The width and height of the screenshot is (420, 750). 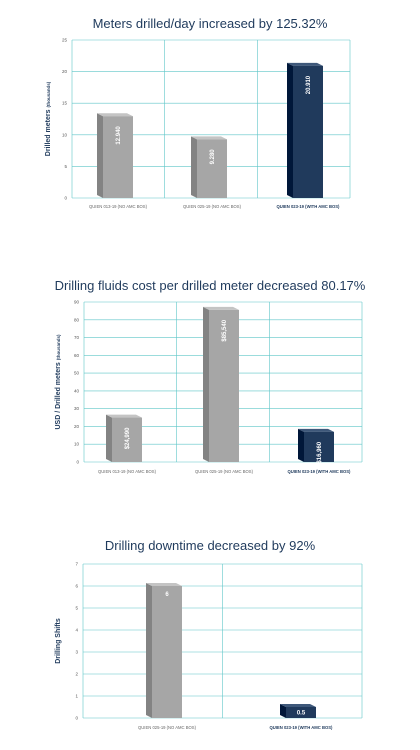 I want to click on y-axis-label: Drilling Shifts, so click(x=58, y=641).